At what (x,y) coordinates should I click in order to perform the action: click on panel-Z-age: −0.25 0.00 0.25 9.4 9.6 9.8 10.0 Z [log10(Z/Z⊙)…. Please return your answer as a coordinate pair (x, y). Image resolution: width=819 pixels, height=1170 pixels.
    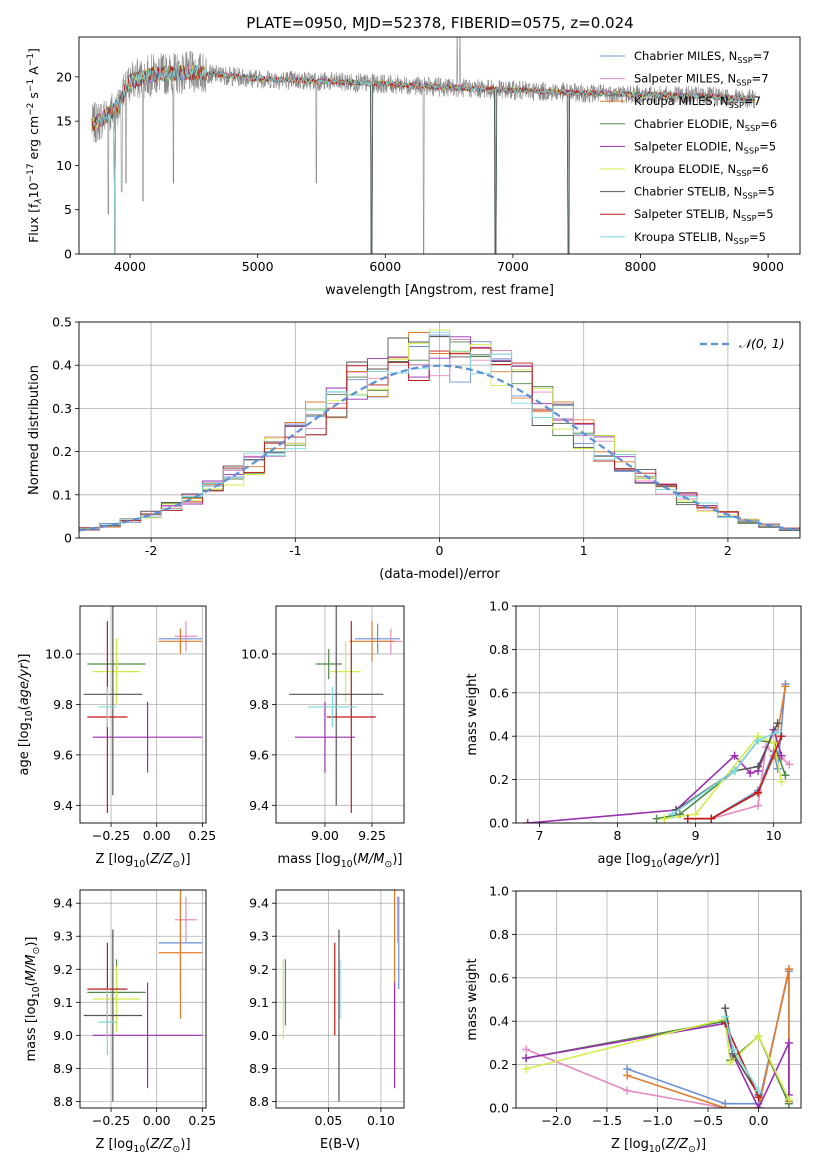
    Looking at the image, I should click on (116, 737).